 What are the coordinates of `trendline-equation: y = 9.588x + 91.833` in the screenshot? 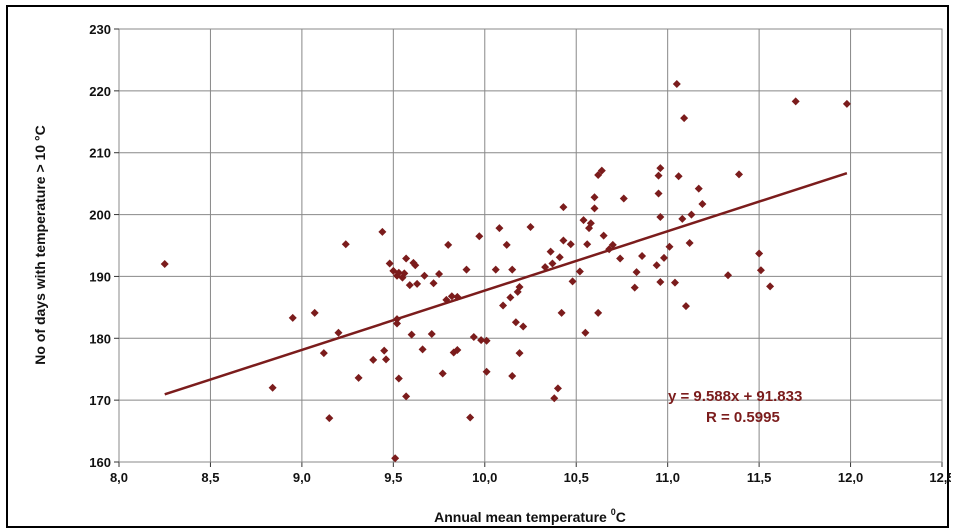 It's located at (735, 396).